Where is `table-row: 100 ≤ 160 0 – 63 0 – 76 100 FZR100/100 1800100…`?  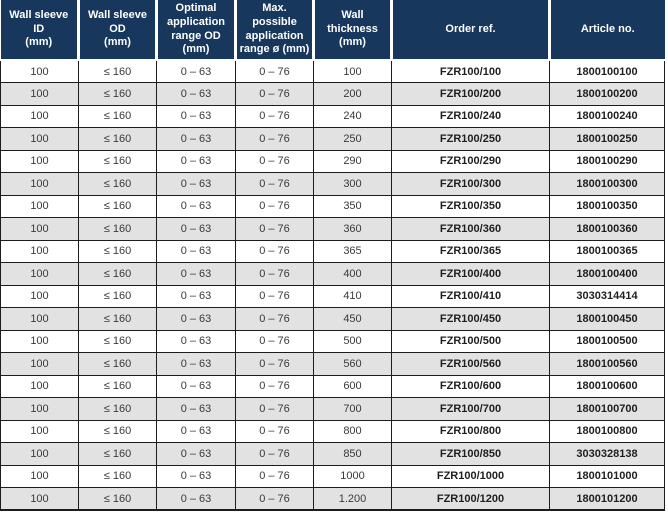 table-row: 100 ≤ 160 0 – 63 0 – 76 100 FZR100/100 1800100… is located at coordinates (332, 71).